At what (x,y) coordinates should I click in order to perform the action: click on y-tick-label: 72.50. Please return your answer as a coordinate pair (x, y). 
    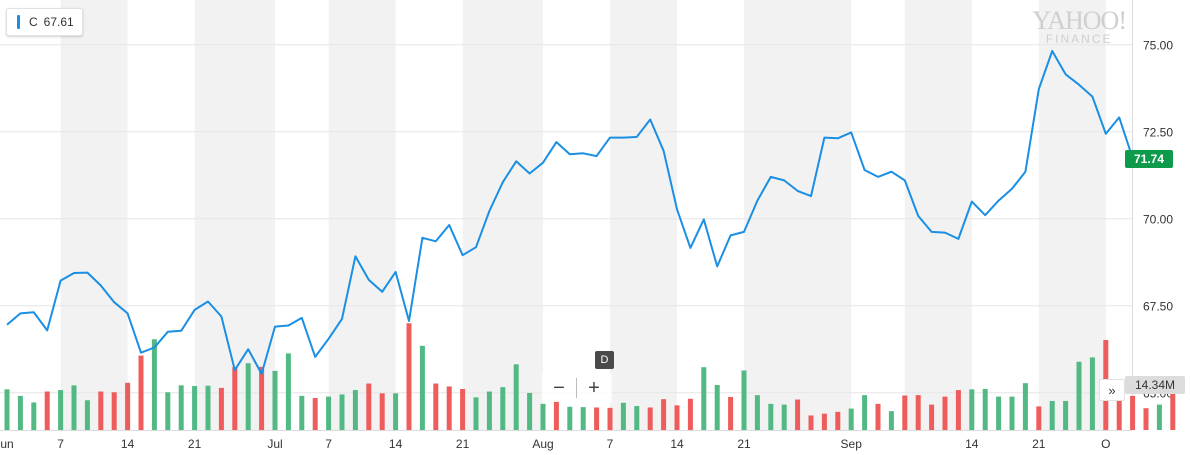
    Looking at the image, I should click on (1158, 133).